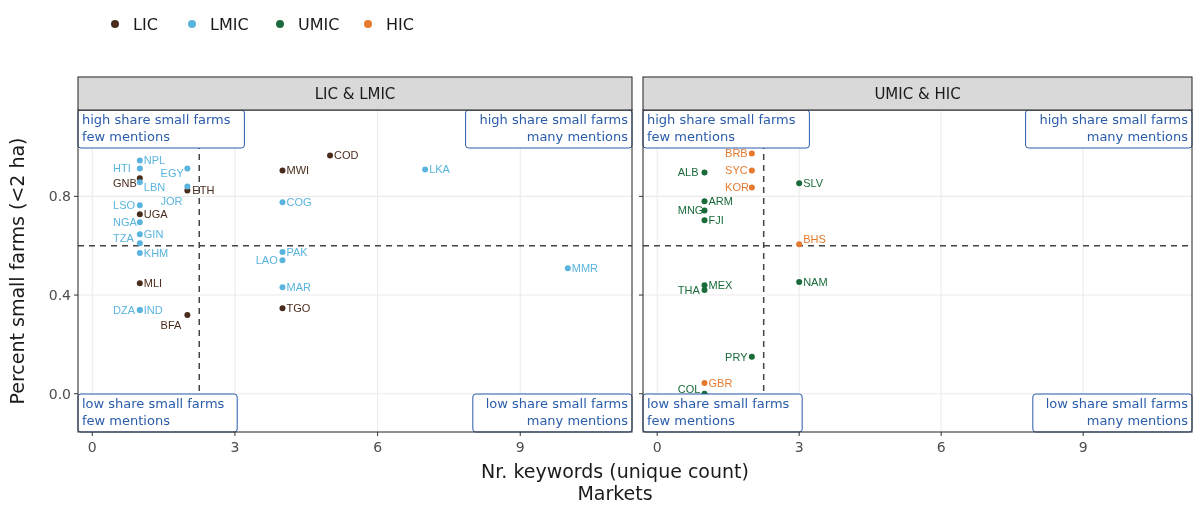  What do you see at coordinates (440, 169) in the screenshot?
I see `data-label: LKA` at bounding box center [440, 169].